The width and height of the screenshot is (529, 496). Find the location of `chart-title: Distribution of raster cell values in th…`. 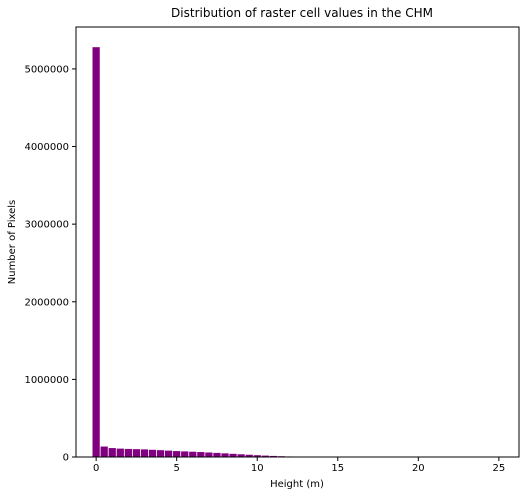

chart-title: Distribution of raster cell values in th… is located at coordinates (302, 13).